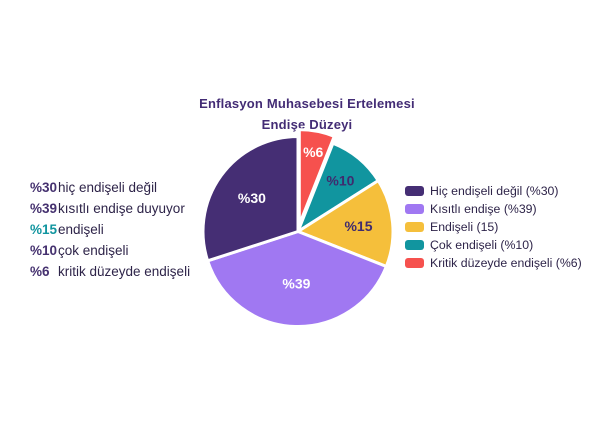 This screenshot has height=424, width=600. What do you see at coordinates (307, 124) in the screenshot?
I see `chart-title-line2: Endişe Düzeyi` at bounding box center [307, 124].